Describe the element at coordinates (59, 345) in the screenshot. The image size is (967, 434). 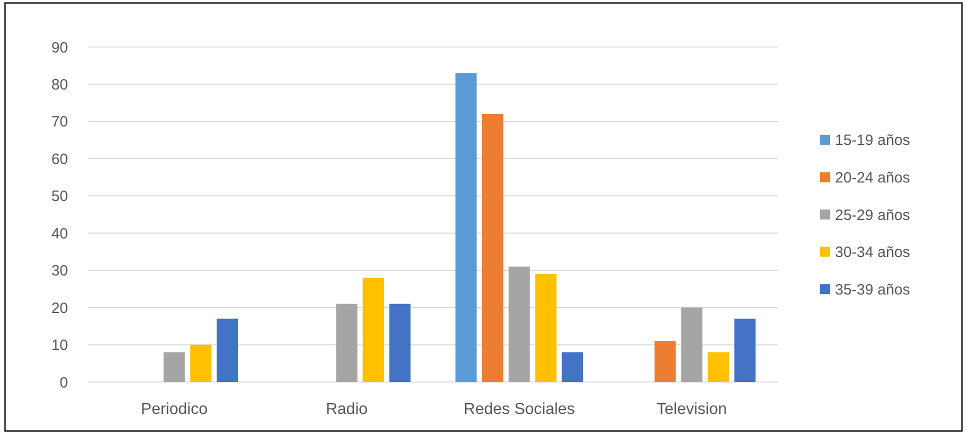
I see `y-tick-label: 10` at that location.